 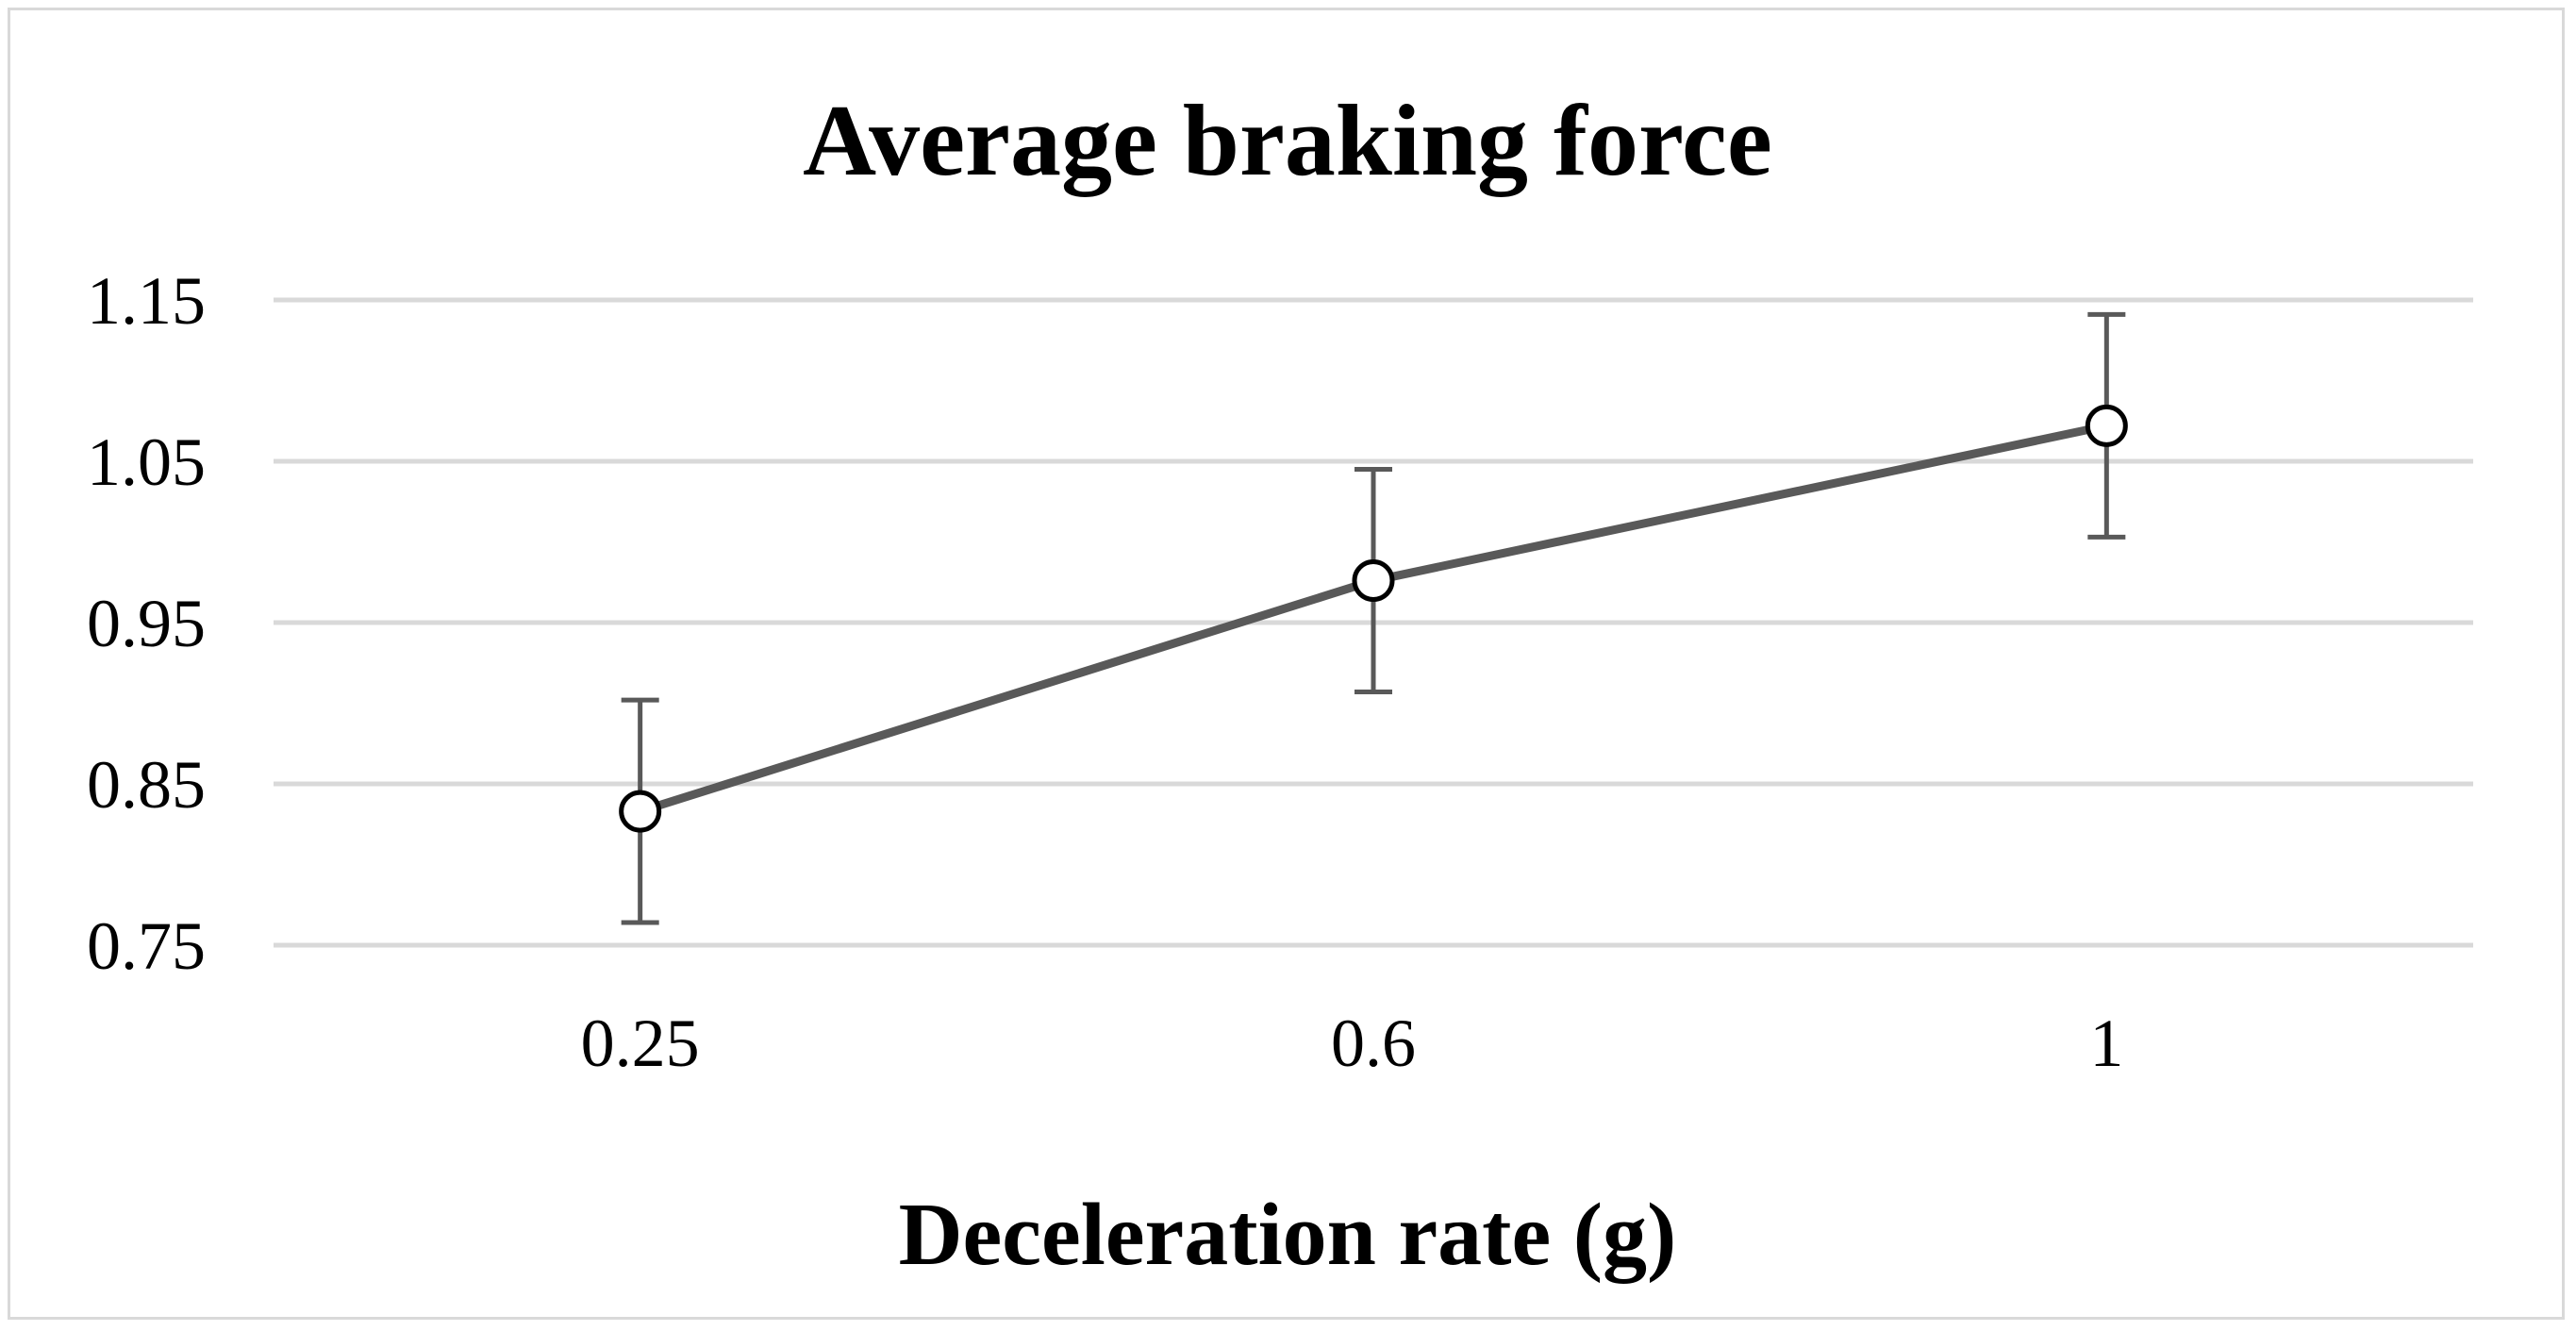 I want to click on y-axis-ticks: 0.75 0.85 0.95 1.05 1.15, so click(x=147, y=623).